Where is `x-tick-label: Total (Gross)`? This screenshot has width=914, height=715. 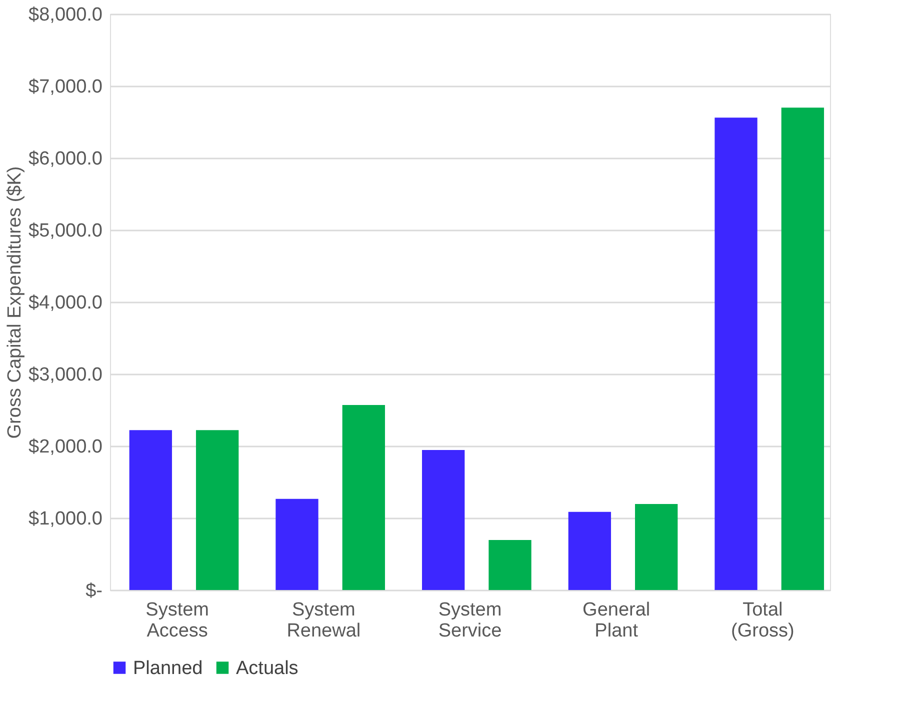 x-tick-label: Total (Gross) is located at coordinates (762, 621).